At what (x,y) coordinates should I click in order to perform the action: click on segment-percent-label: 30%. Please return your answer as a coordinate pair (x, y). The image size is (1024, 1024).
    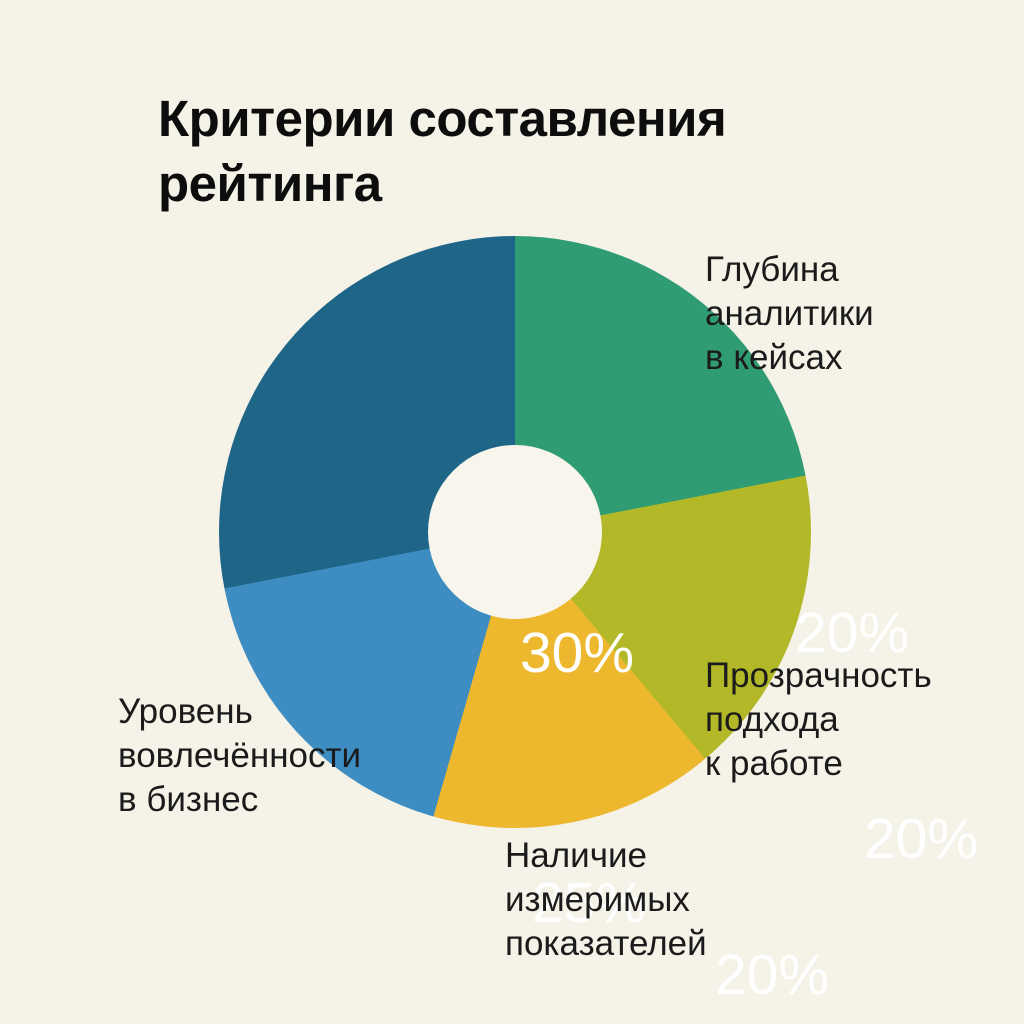
    Looking at the image, I should click on (577, 653).